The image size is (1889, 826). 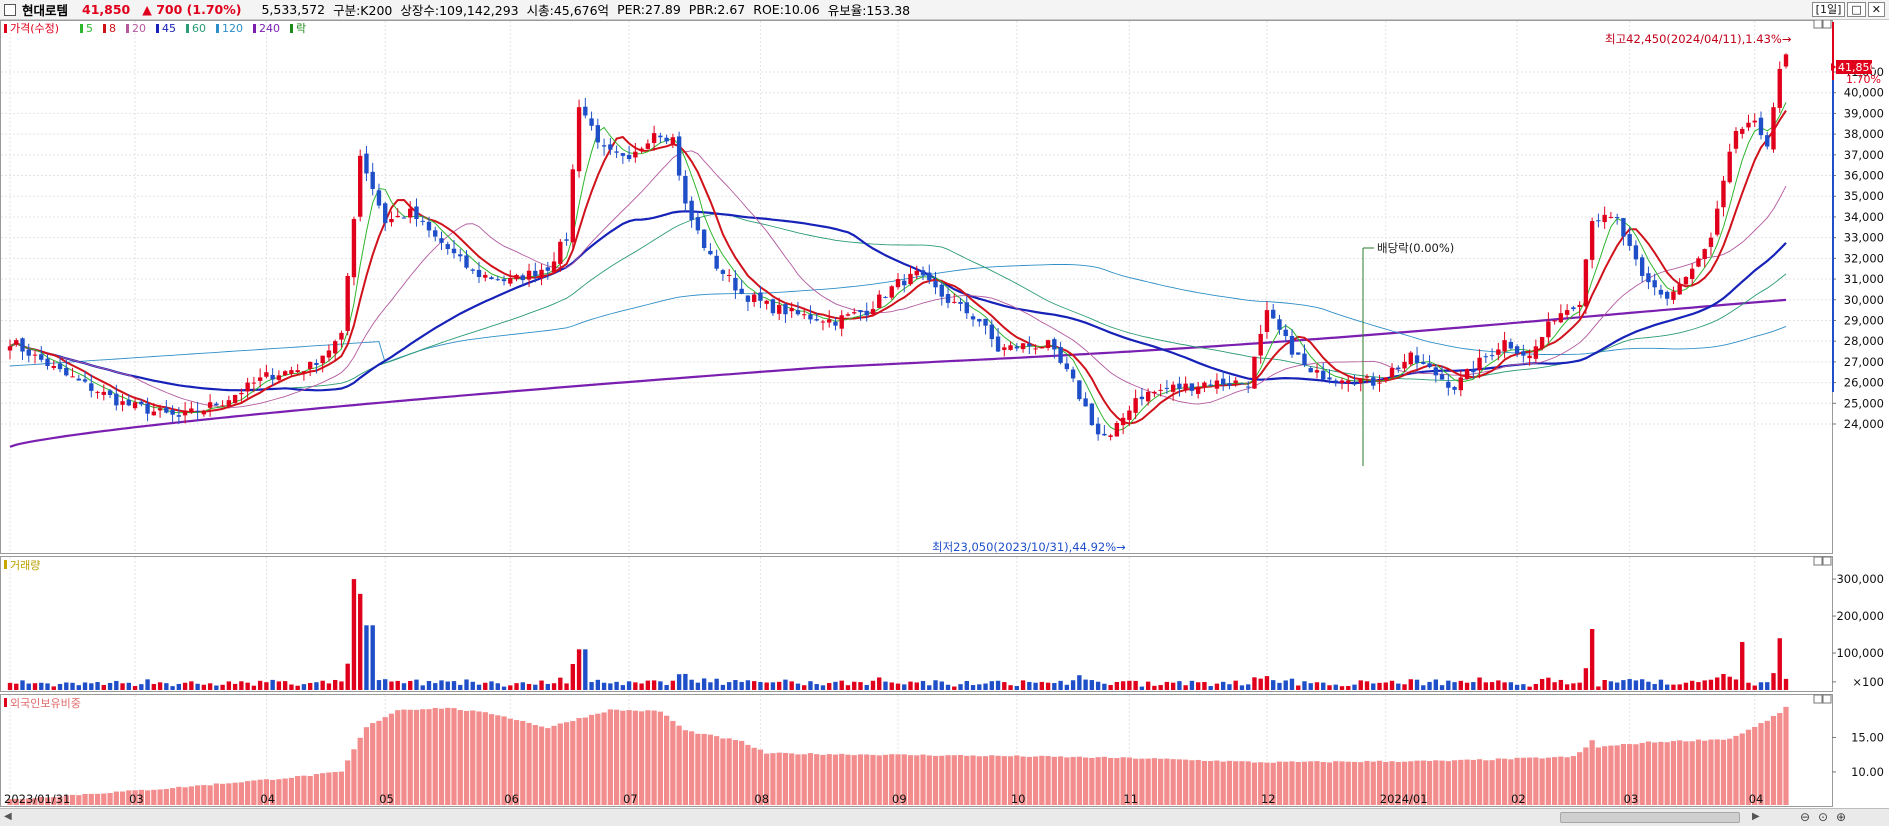 I want to click on x-tick-label: 2023/01/31, so click(x=37, y=799).